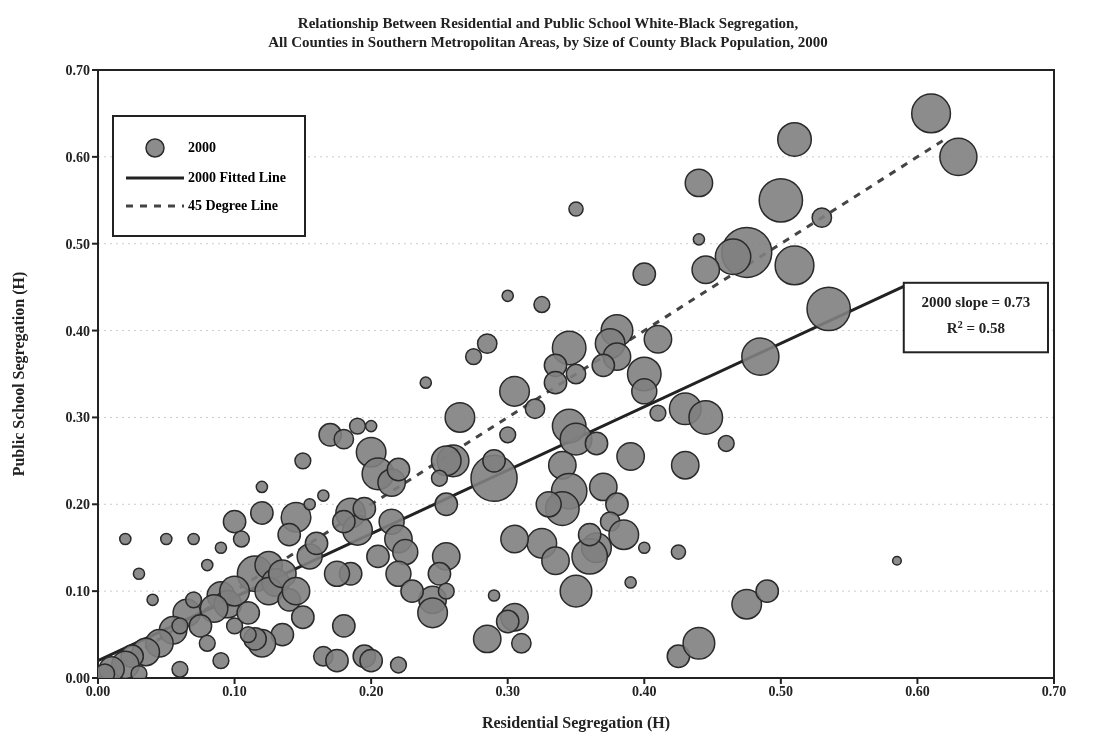 The height and width of the screenshot is (751, 1096). Describe the element at coordinates (77, 244) in the screenshot. I see `y-tick-label: 0.50` at that location.